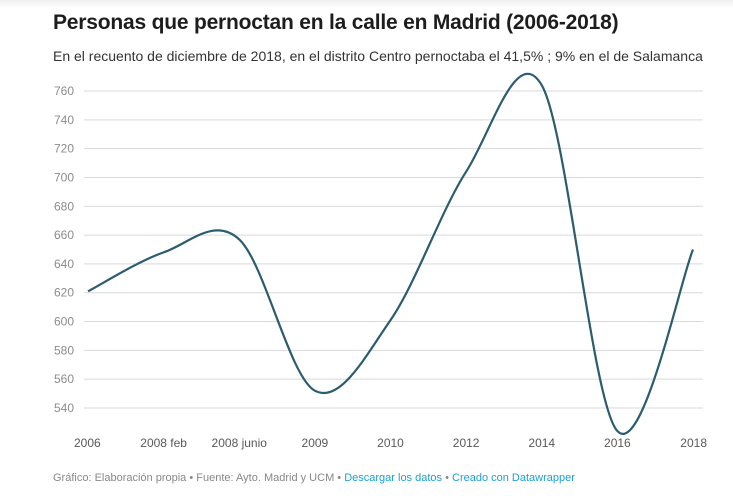 The width and height of the screenshot is (733, 496). What do you see at coordinates (64, 293) in the screenshot?
I see `y-tick-label: 620` at bounding box center [64, 293].